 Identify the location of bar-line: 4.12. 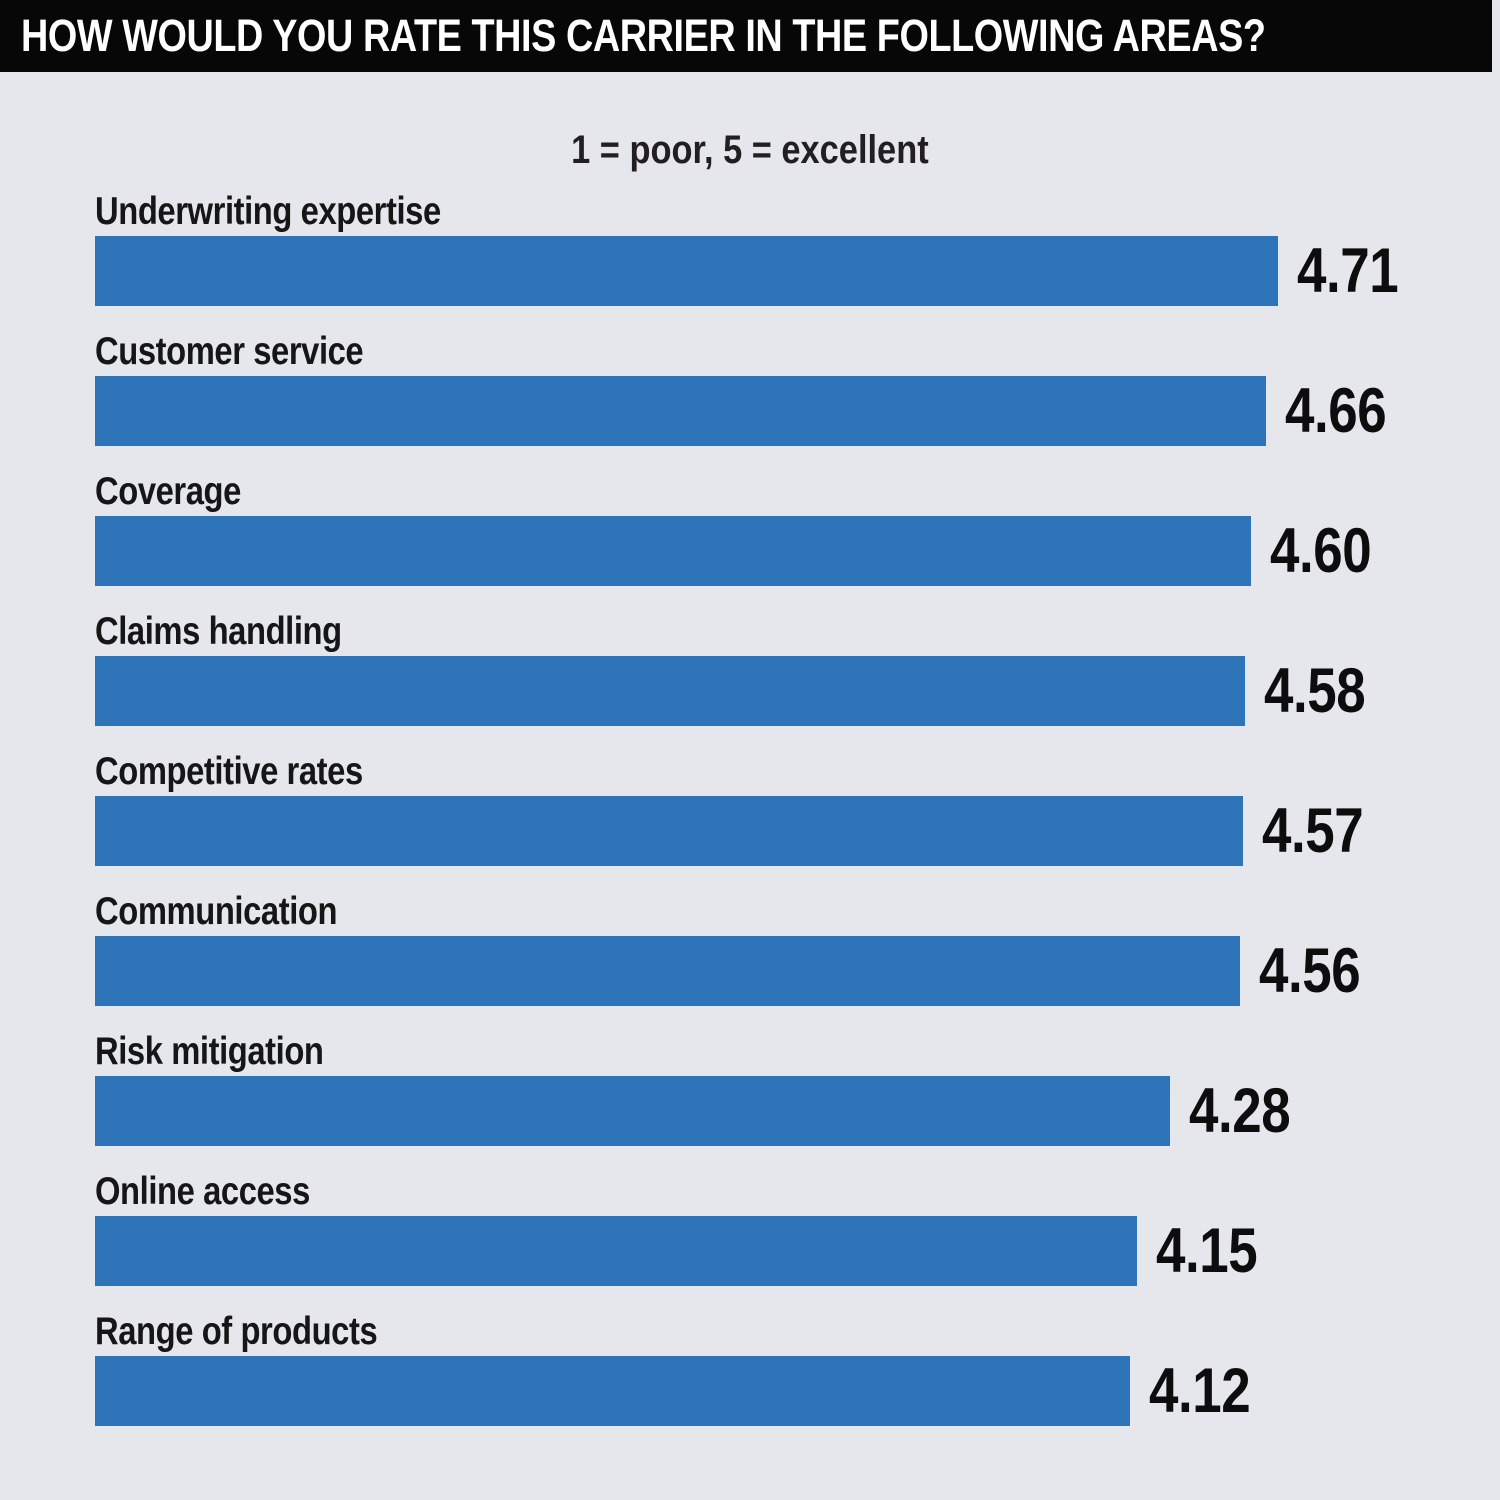
(723, 1391).